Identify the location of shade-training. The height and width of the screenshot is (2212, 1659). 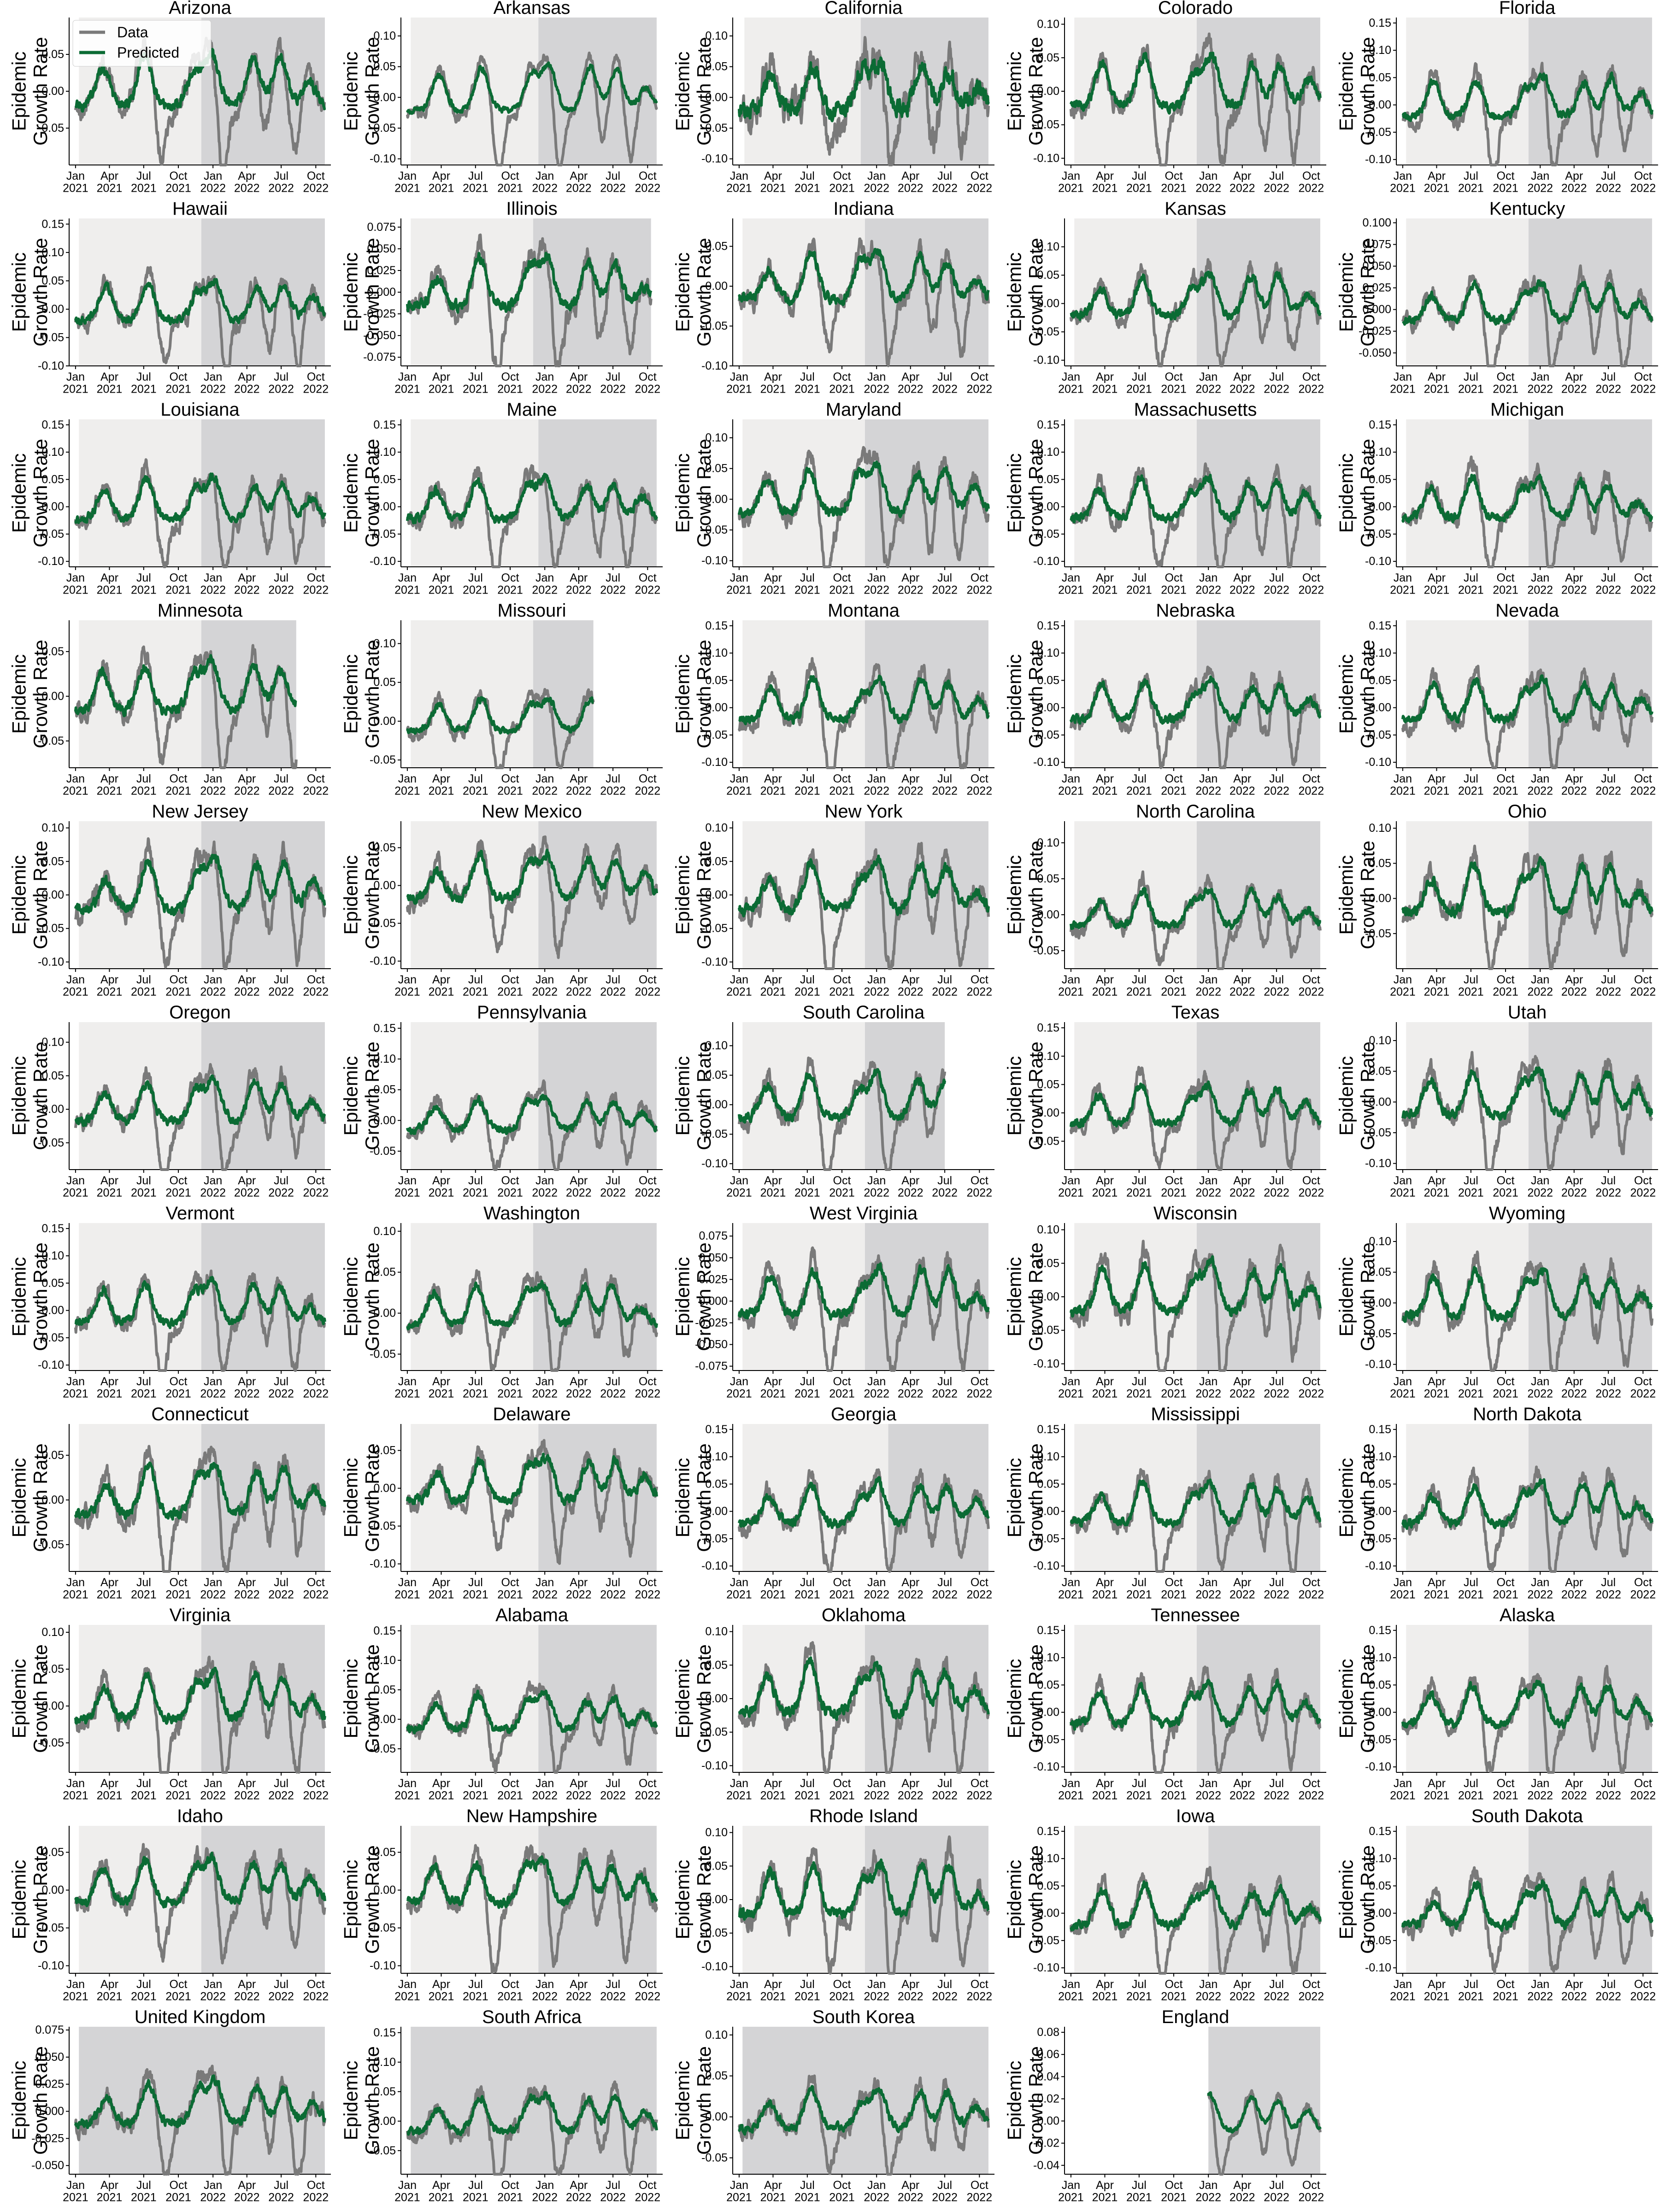
(803, 493).